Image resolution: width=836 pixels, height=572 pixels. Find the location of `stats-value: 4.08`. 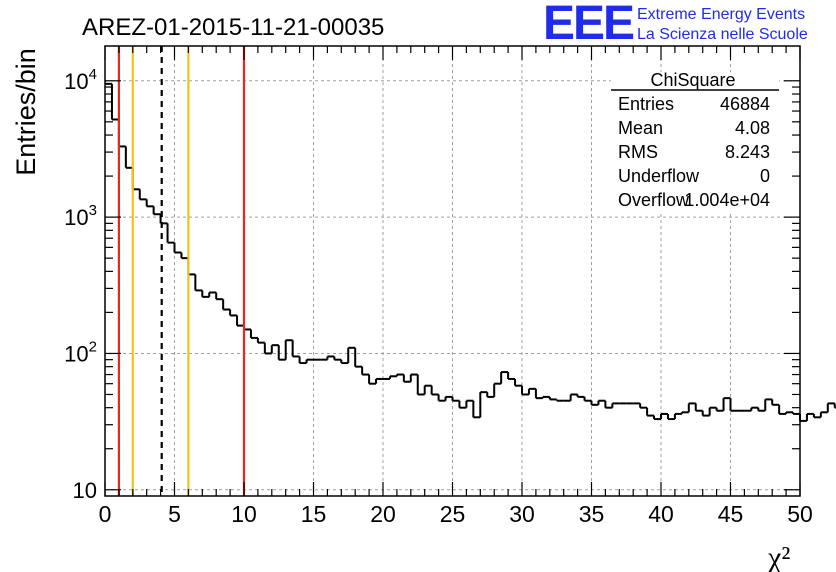

stats-value: 4.08 is located at coordinates (752, 128).